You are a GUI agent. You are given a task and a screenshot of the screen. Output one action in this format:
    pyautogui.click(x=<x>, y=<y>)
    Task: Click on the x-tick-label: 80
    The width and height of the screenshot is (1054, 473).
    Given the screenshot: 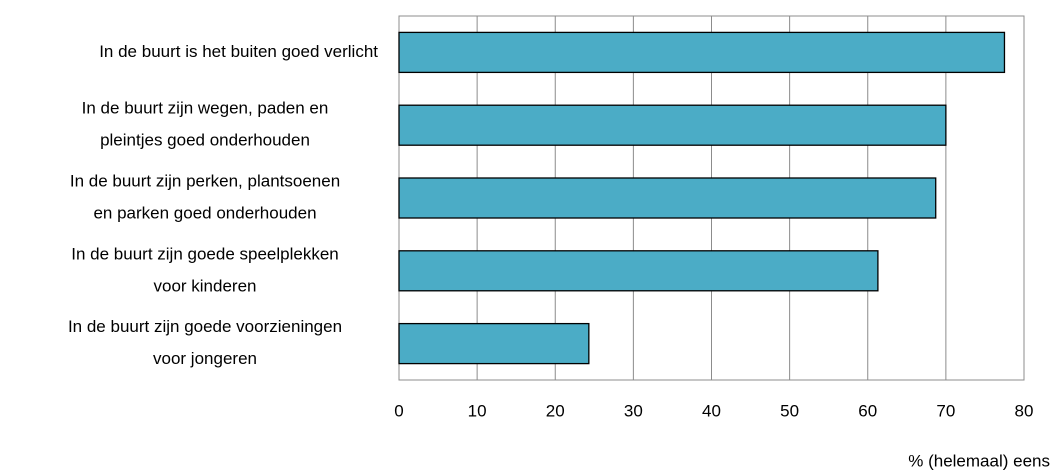 What is the action you would take?
    pyautogui.click(x=1024, y=410)
    